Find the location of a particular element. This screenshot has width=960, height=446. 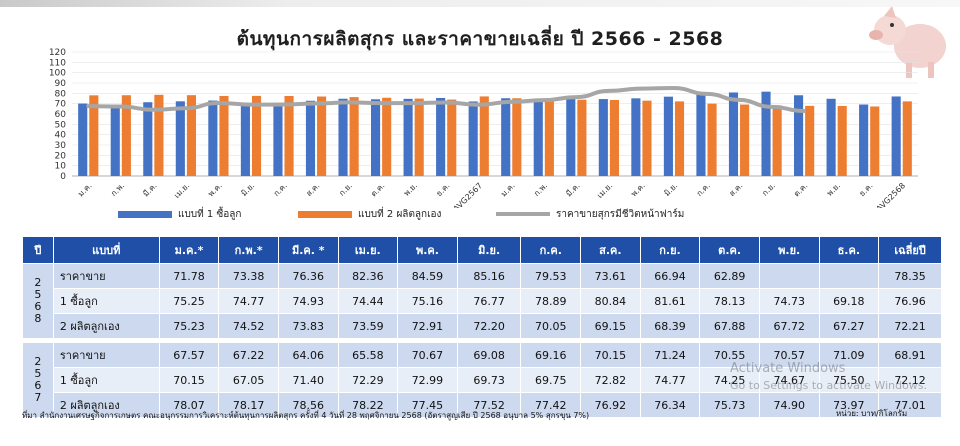

table-cell: 73.61 is located at coordinates (610, 276).